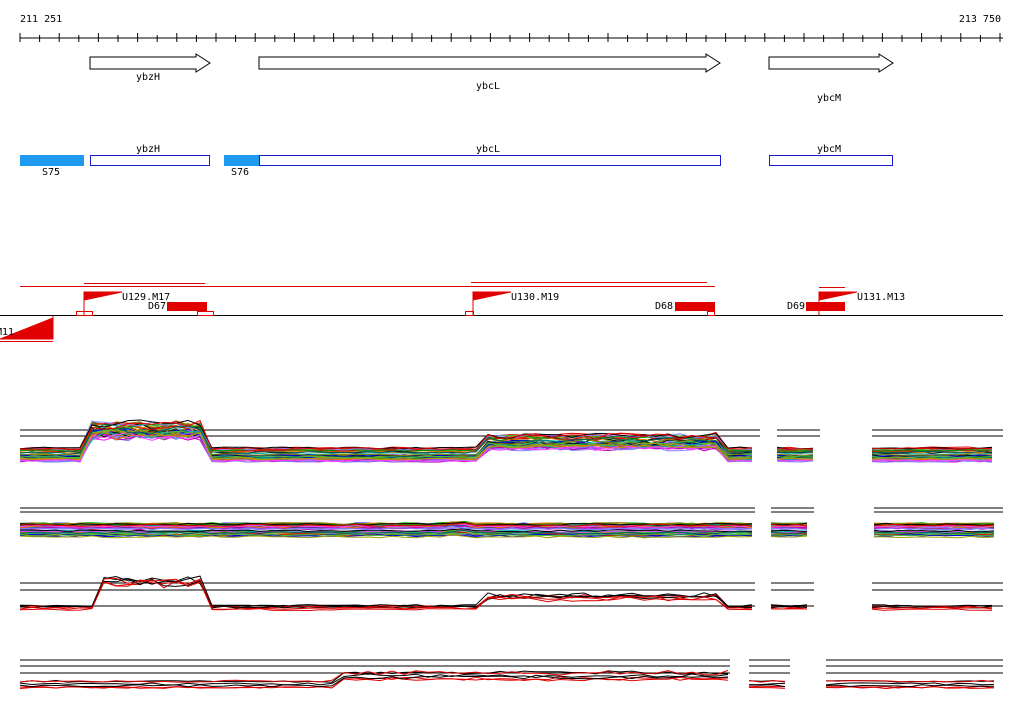 The image size is (1024, 714). Describe the element at coordinates (488, 149) in the screenshot. I see `gene-box-label: ybcL` at that location.